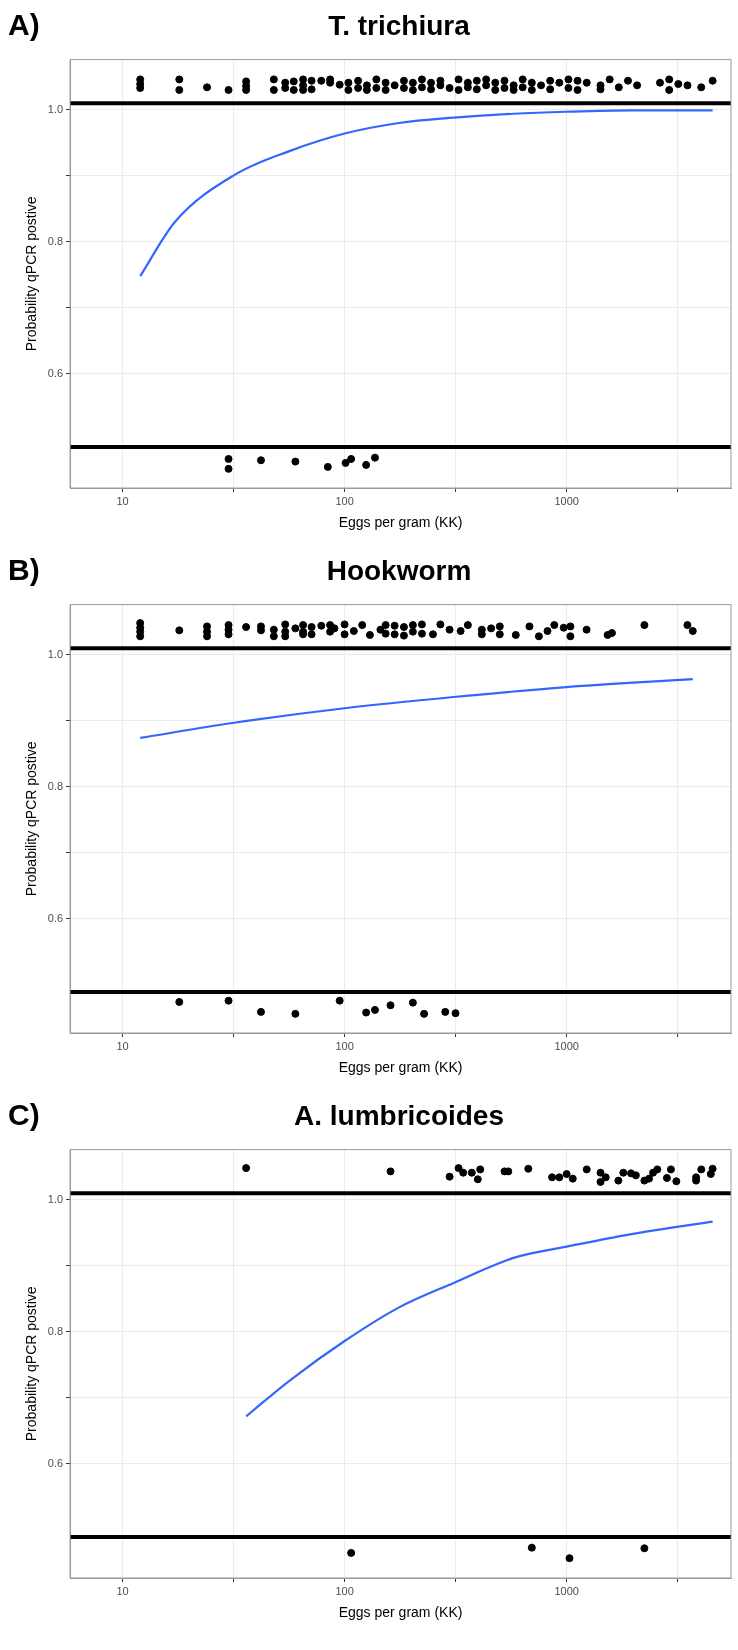  I want to click on chart-title: Hookworm, so click(399, 570).